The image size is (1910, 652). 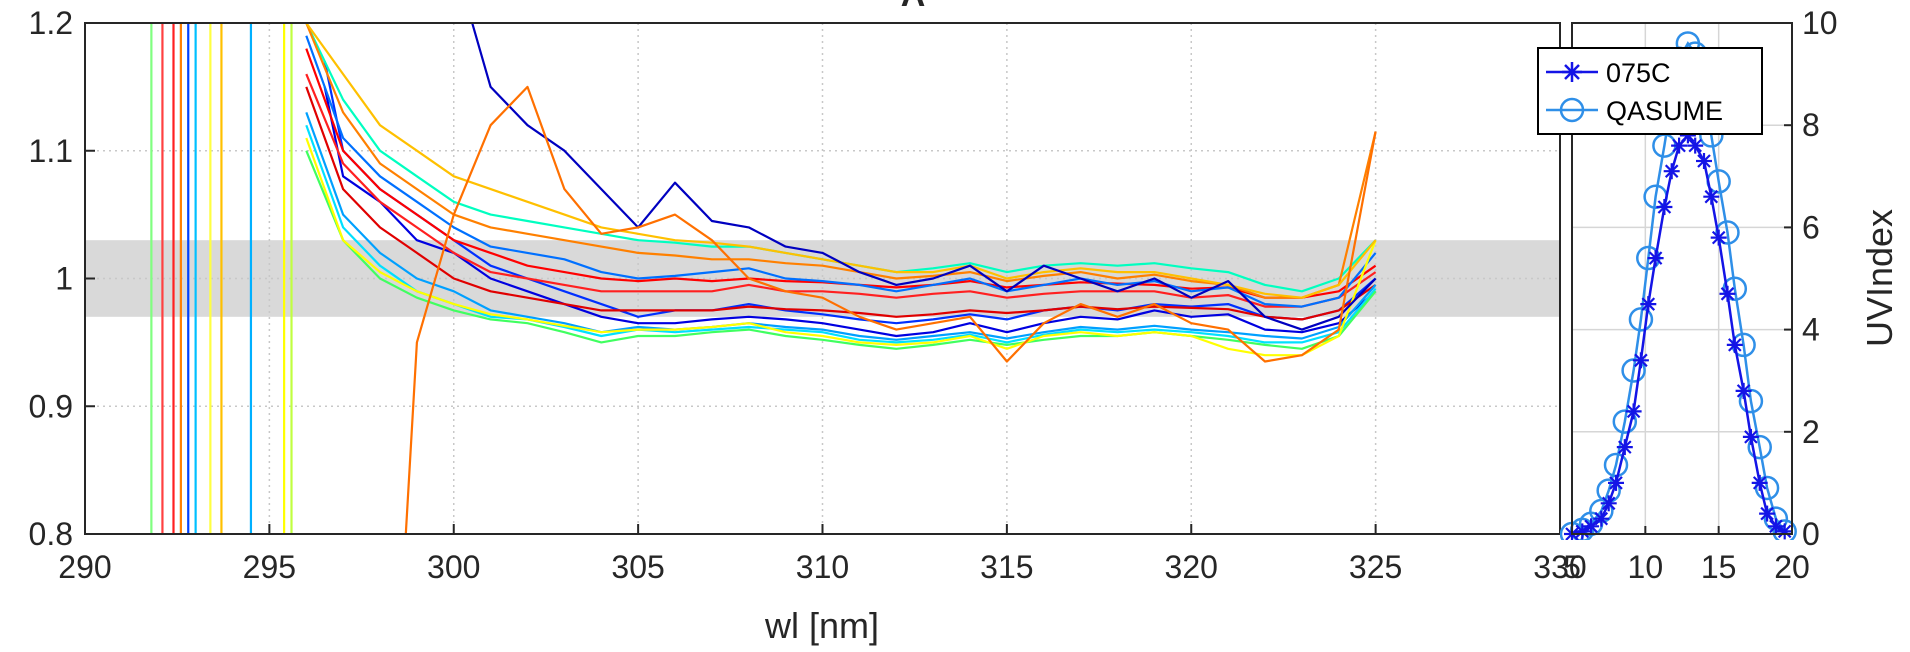 I want to click on side-x-tick-label: 15, so click(x=1719, y=567).